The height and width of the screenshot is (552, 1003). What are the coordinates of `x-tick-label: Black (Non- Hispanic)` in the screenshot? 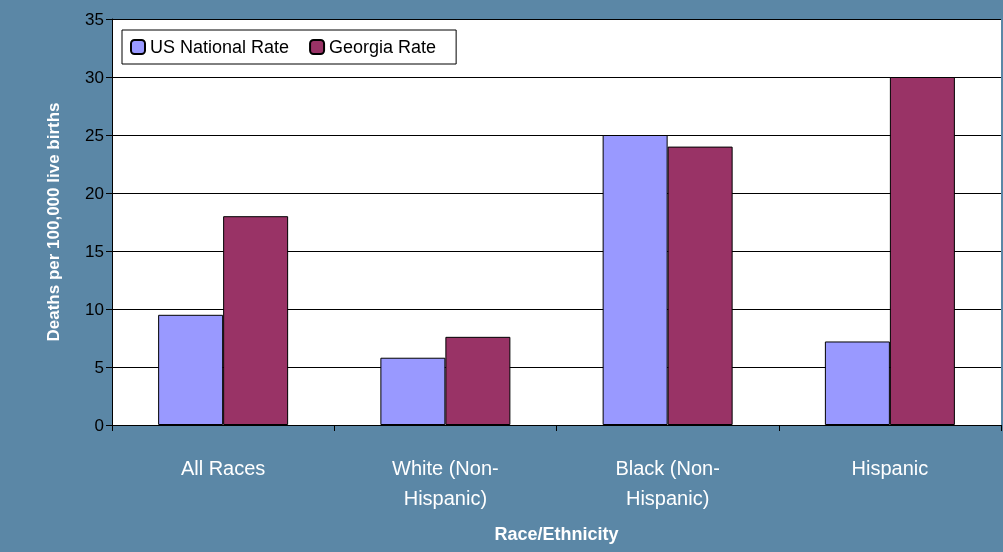 It's located at (667, 483).